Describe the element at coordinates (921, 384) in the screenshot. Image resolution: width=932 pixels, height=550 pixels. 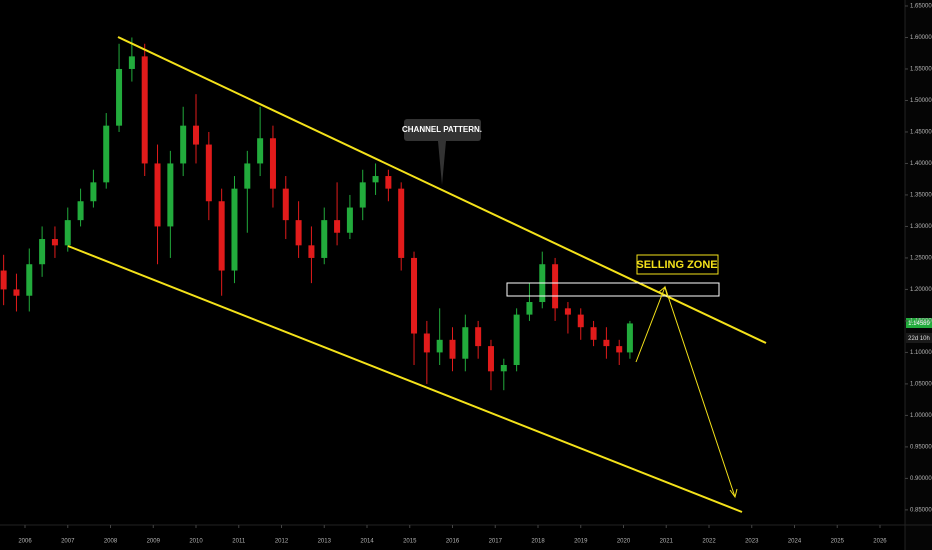
I see `y-tick-label: 1.05000` at that location.